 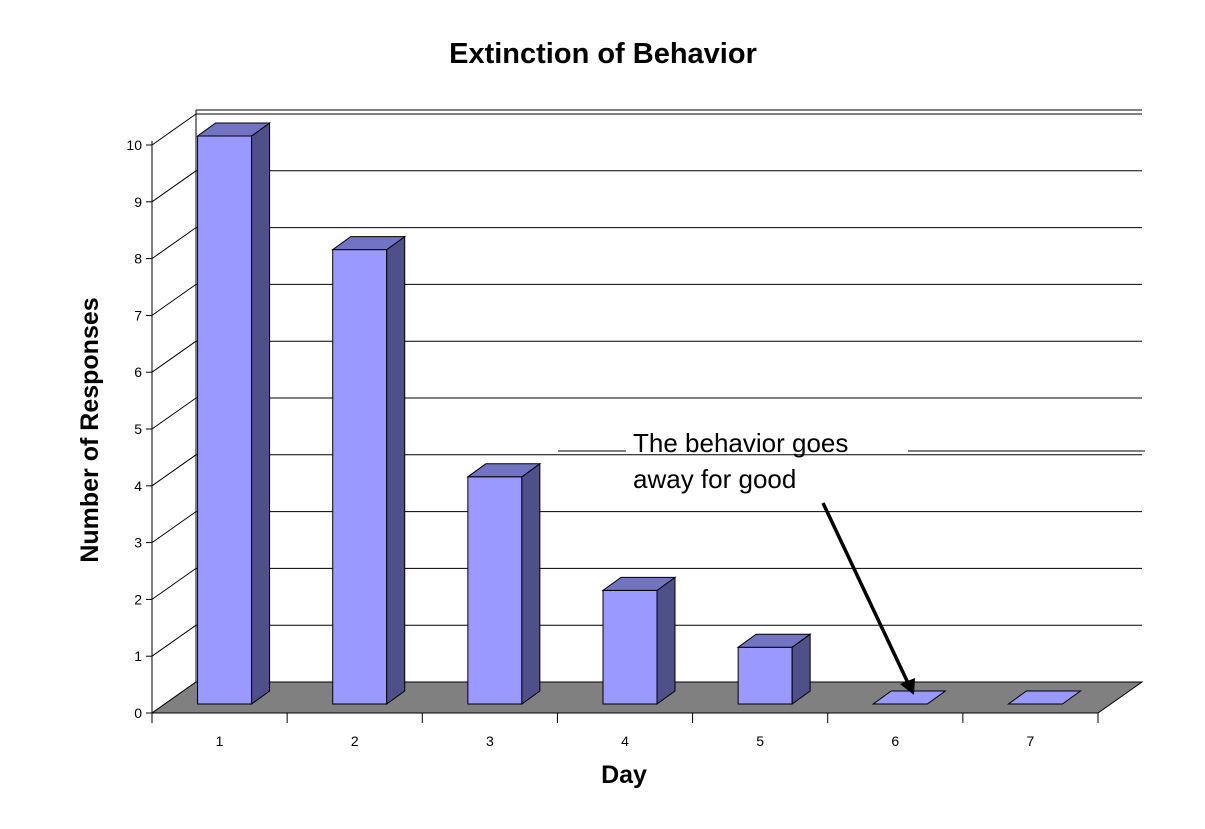 I want to click on y-tick-label-0: 0, so click(x=138, y=713).